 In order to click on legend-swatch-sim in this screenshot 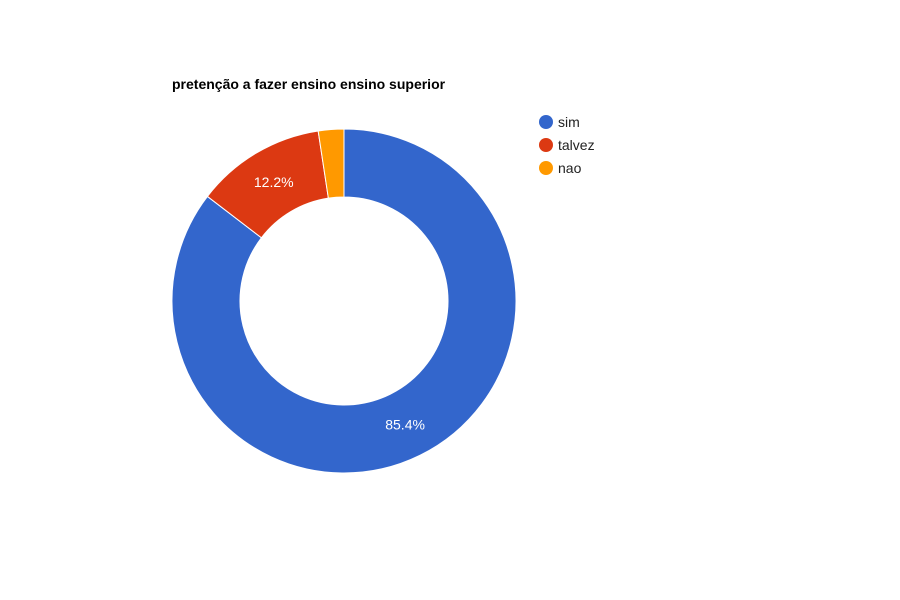, I will do `click(546, 122)`.